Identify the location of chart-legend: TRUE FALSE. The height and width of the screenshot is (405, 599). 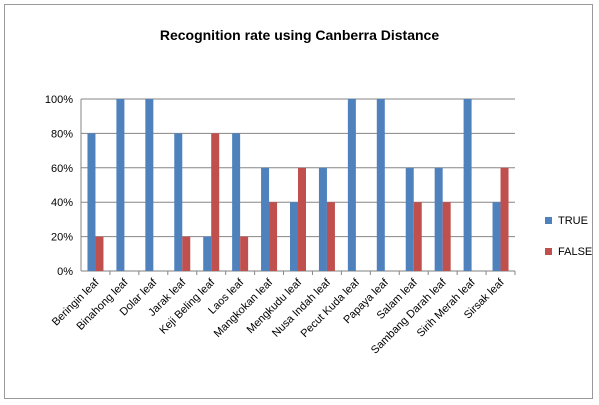
(568, 236).